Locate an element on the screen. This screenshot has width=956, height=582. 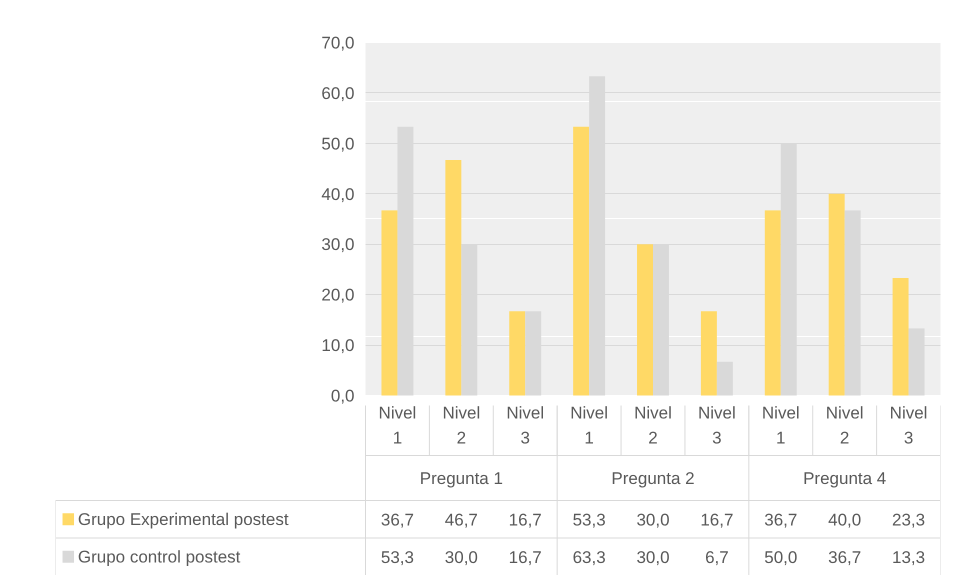
y-tick-label: 20,0 is located at coordinates (338, 295).